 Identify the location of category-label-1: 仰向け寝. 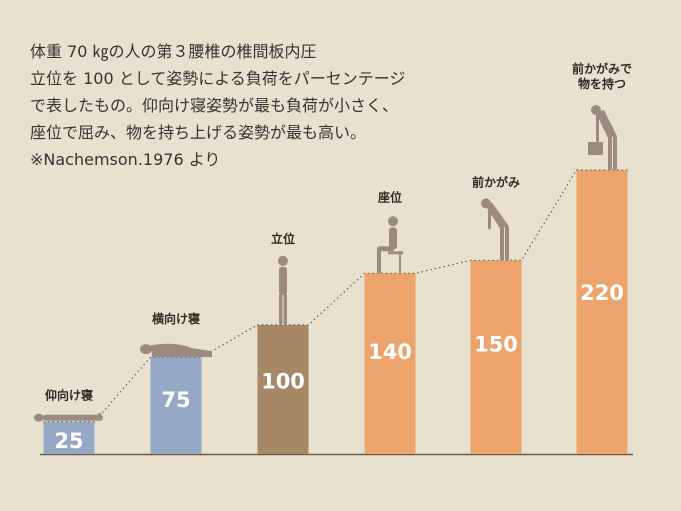
(69, 395).